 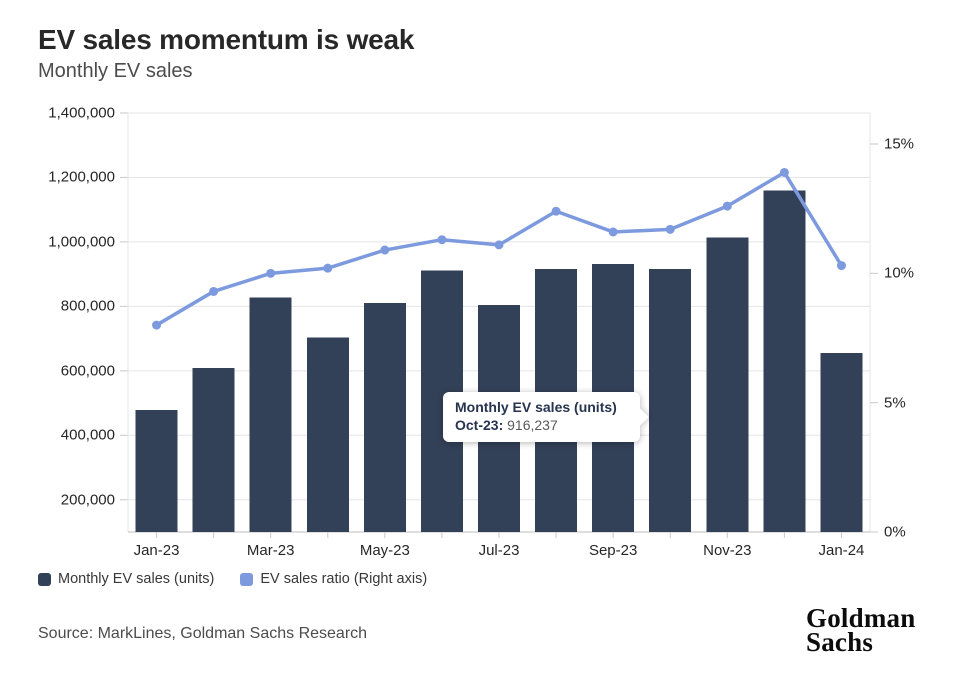 What do you see at coordinates (115, 71) in the screenshot?
I see `chart-subtitle: Monthly EV sales` at bounding box center [115, 71].